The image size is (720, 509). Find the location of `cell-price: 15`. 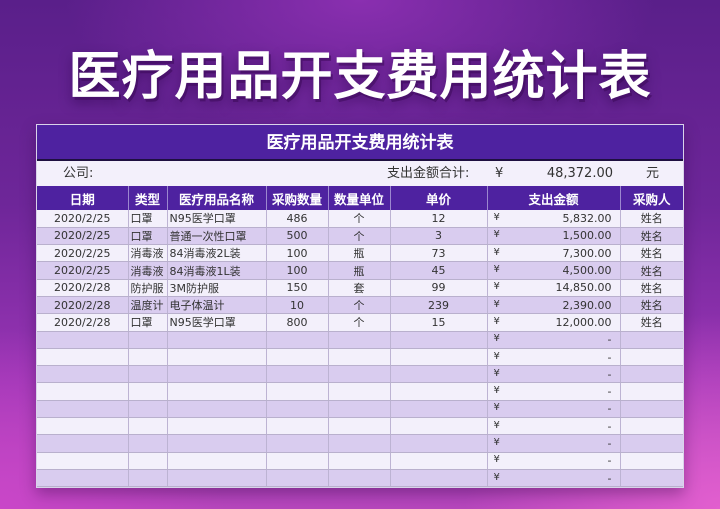

cell-price: 15 is located at coordinates (439, 322).